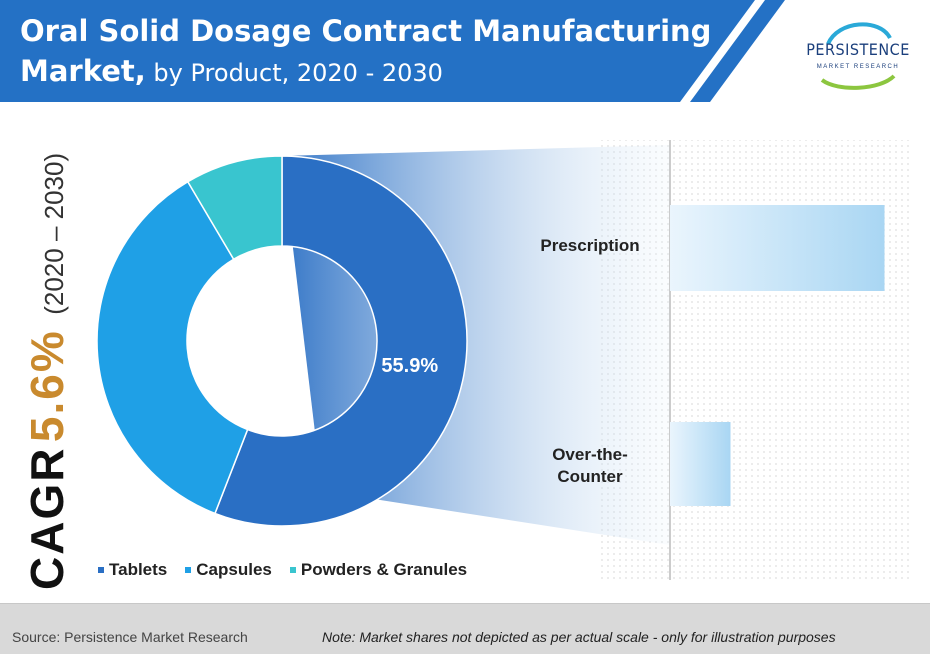 This screenshot has height=654, width=930. What do you see at coordinates (47, 386) in the screenshot?
I see `cagr-value: 5.6%` at bounding box center [47, 386].